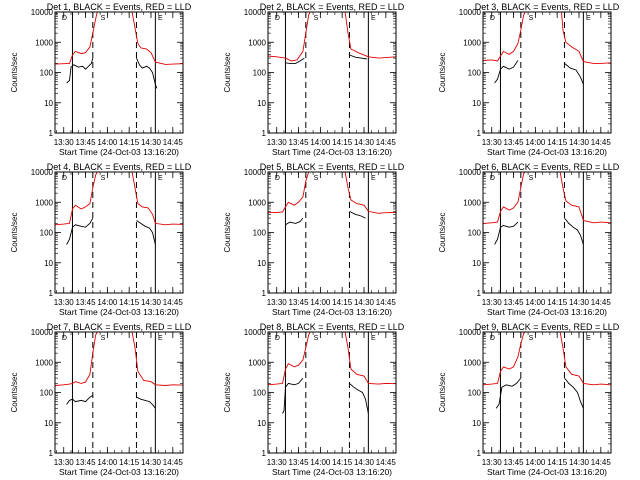  I want to click on chart-title: Det 2, BLACK = Events, RED = LLD, so click(332, 7).